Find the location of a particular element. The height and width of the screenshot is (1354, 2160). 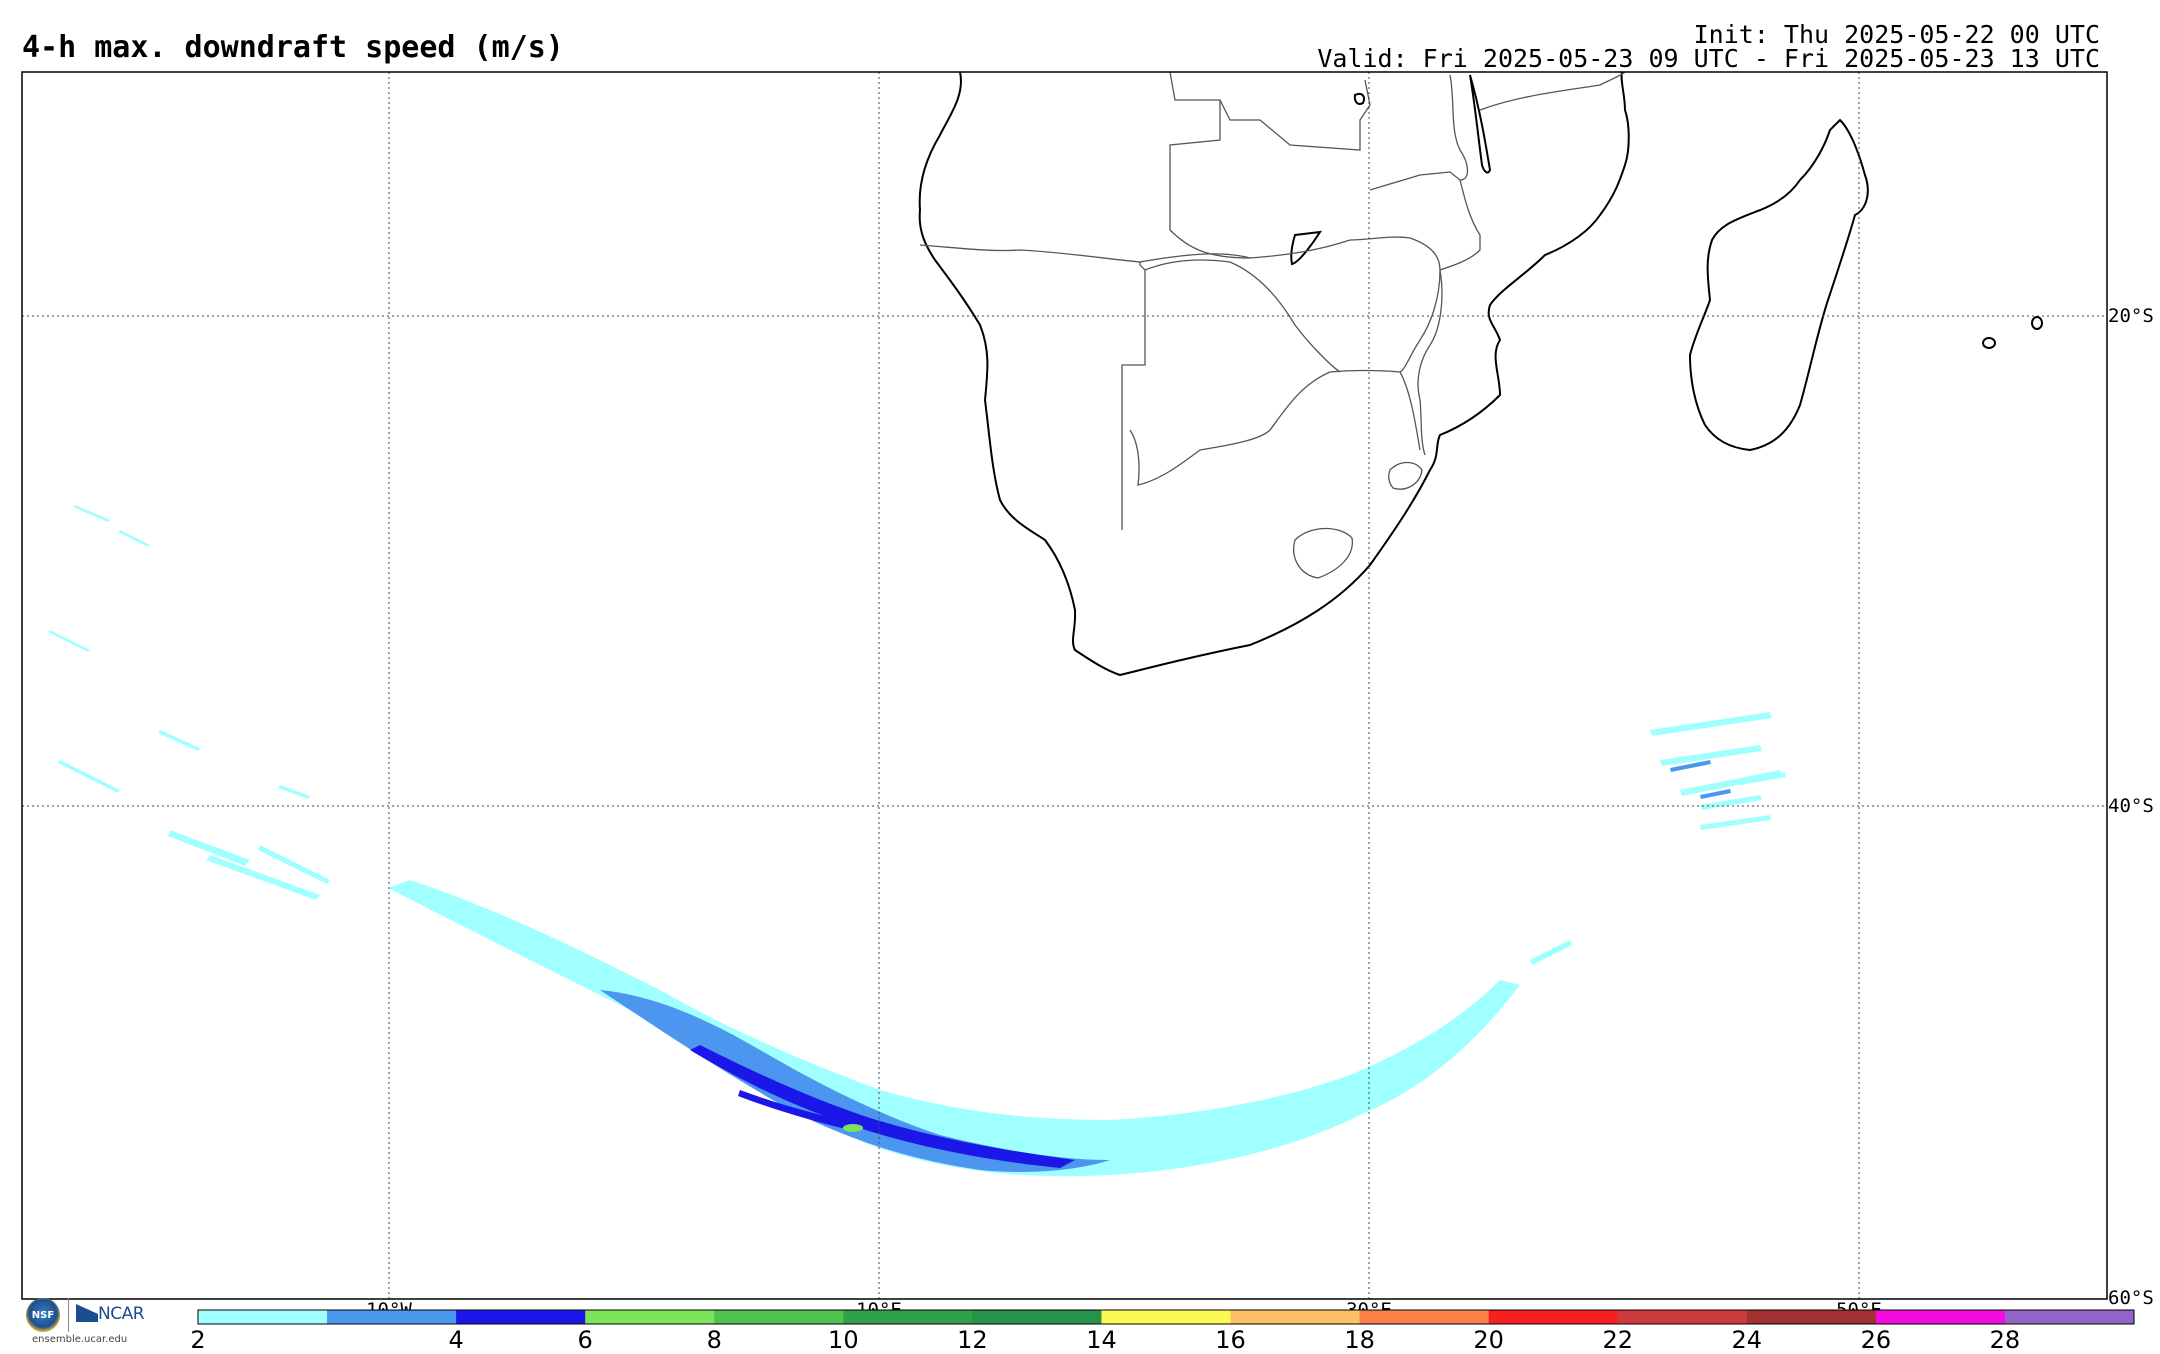

colorbar-tick-label: 8 is located at coordinates (714, 1340).